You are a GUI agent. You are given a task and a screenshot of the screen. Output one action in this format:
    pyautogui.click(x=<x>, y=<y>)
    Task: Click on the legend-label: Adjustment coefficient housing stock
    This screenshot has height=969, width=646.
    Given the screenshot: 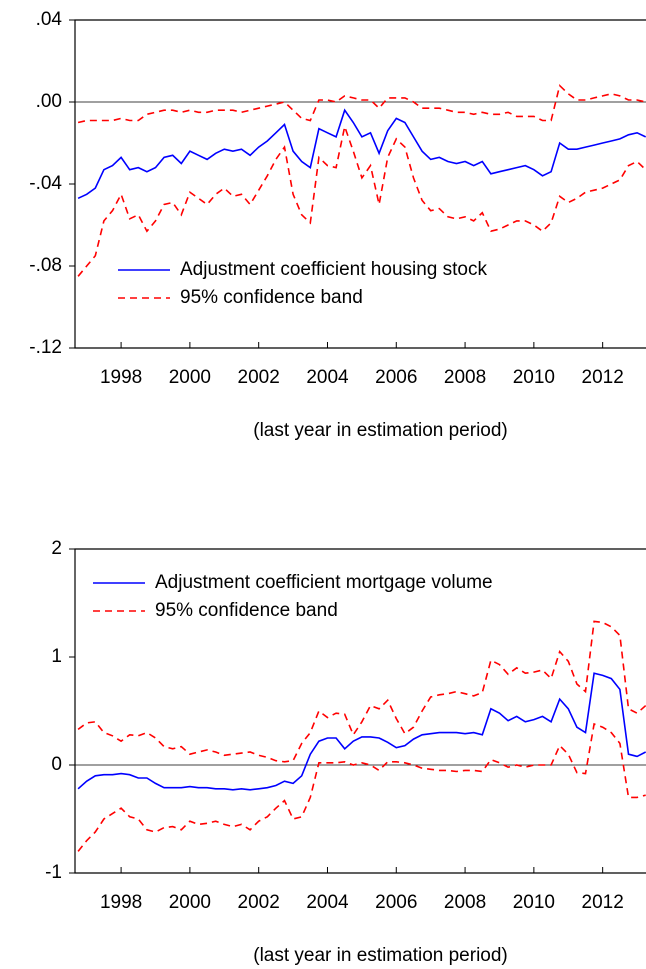 What is the action you would take?
    pyautogui.click(x=333, y=269)
    